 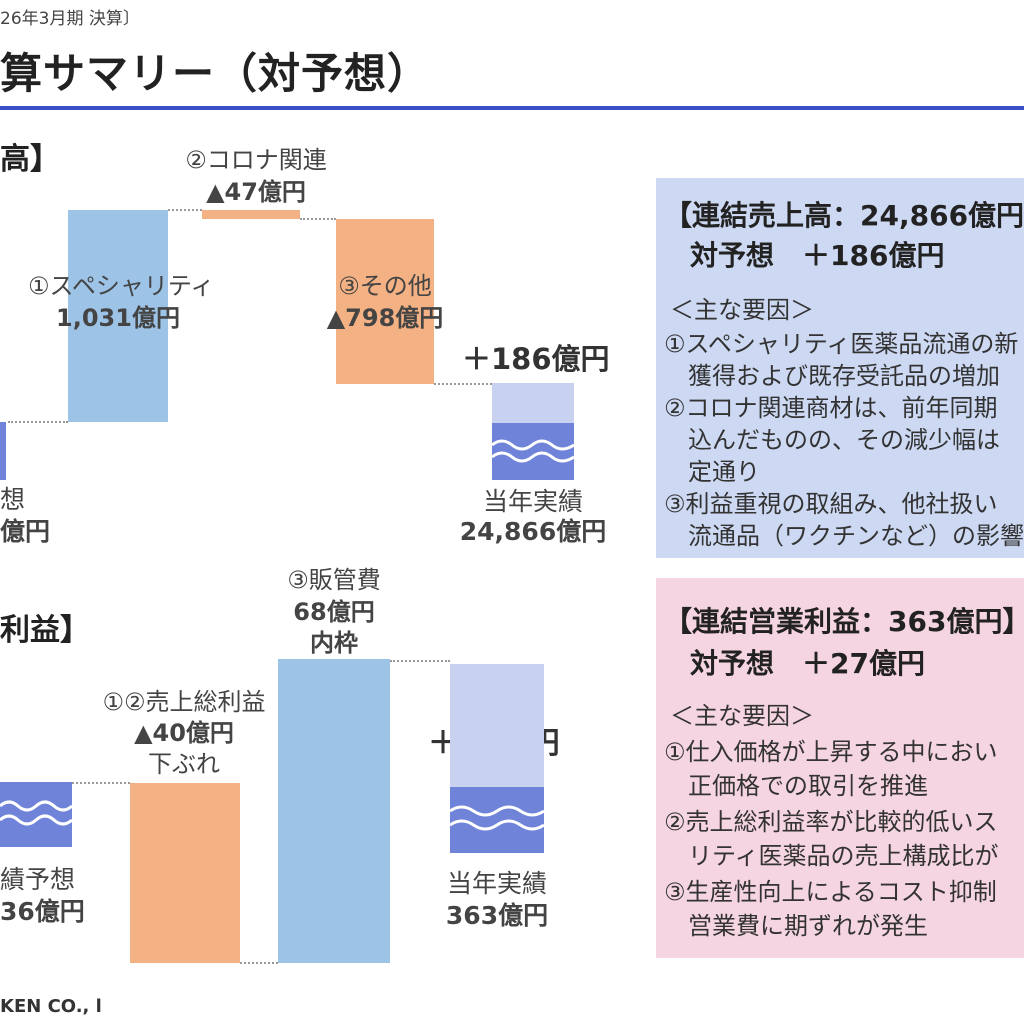 I want to click on factor-line: ③利益重視の取組み、他社扱い, so click(x=831, y=504).